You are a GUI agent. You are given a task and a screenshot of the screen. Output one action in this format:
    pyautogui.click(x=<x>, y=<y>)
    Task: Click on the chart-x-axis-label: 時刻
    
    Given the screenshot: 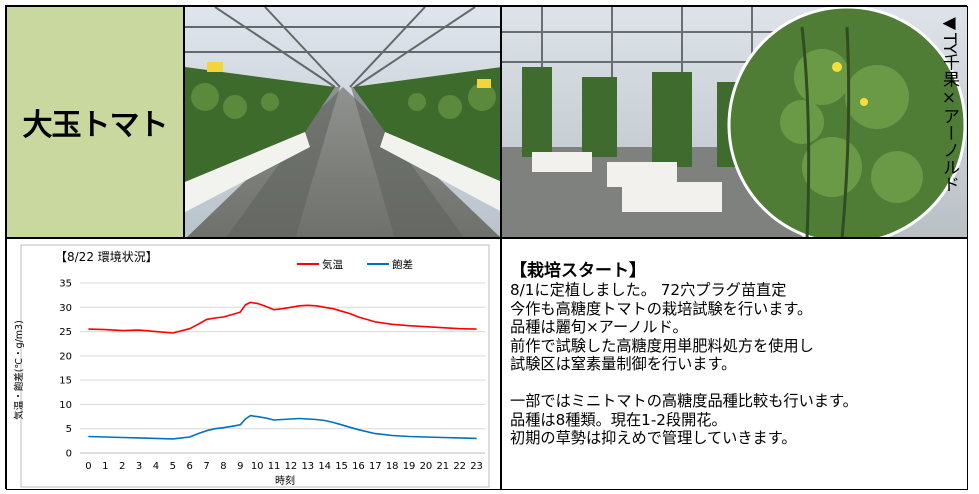 What is the action you would take?
    pyautogui.click(x=285, y=480)
    